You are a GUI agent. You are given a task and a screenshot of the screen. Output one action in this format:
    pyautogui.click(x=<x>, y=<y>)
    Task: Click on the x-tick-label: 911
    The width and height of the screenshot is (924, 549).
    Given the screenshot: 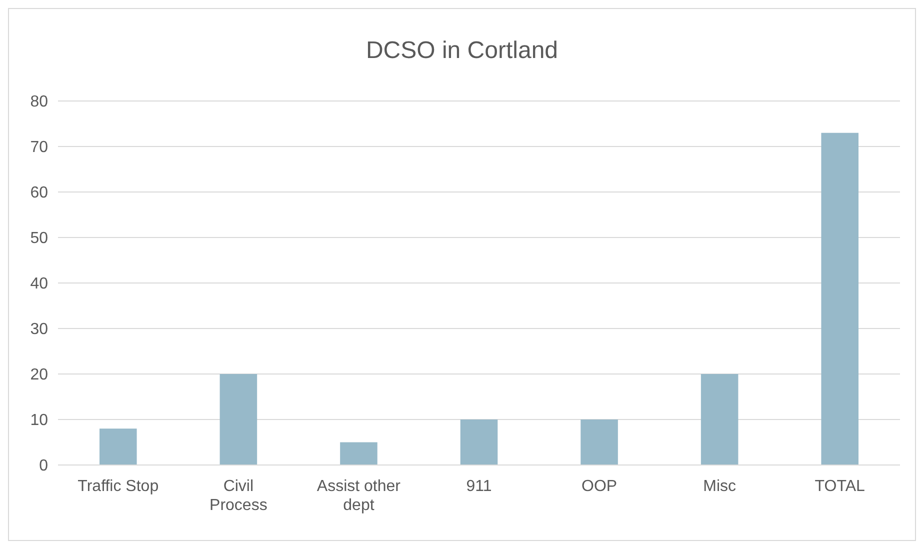 What is the action you would take?
    pyautogui.click(x=479, y=486)
    